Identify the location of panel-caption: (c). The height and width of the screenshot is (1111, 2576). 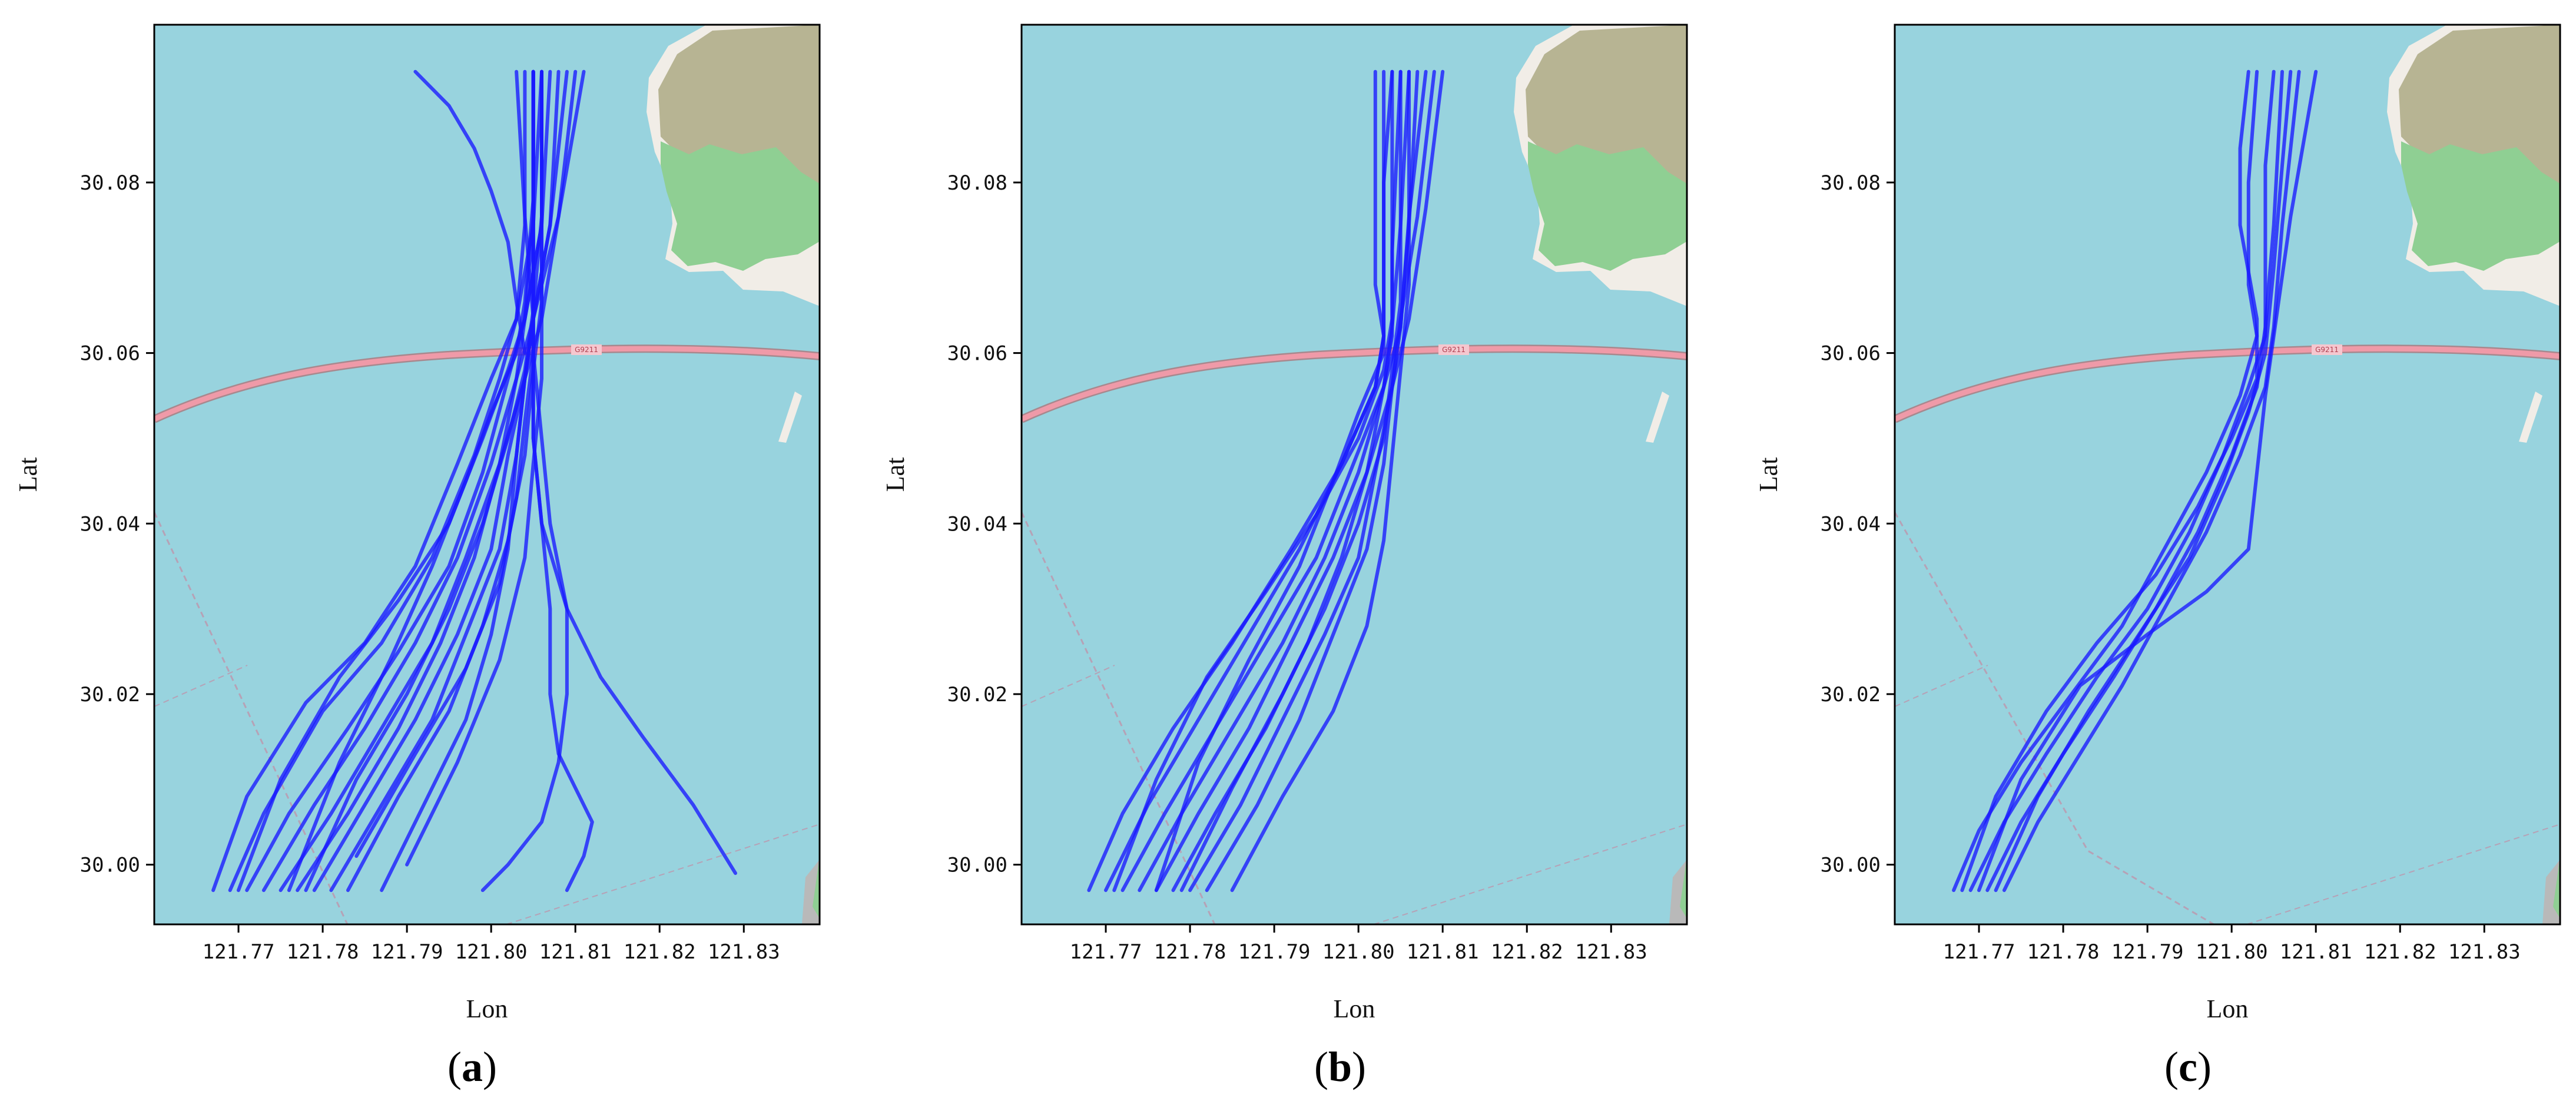
(2188, 1066).